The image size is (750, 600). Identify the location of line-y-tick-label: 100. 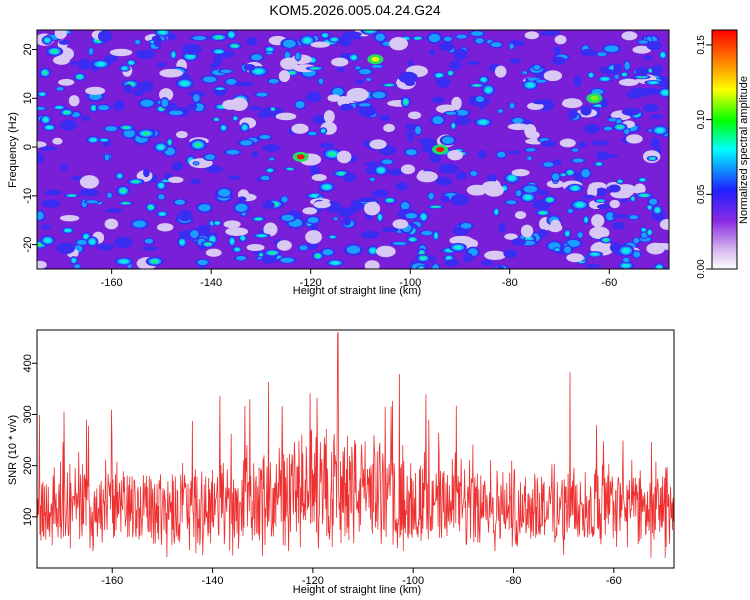
(28, 517).